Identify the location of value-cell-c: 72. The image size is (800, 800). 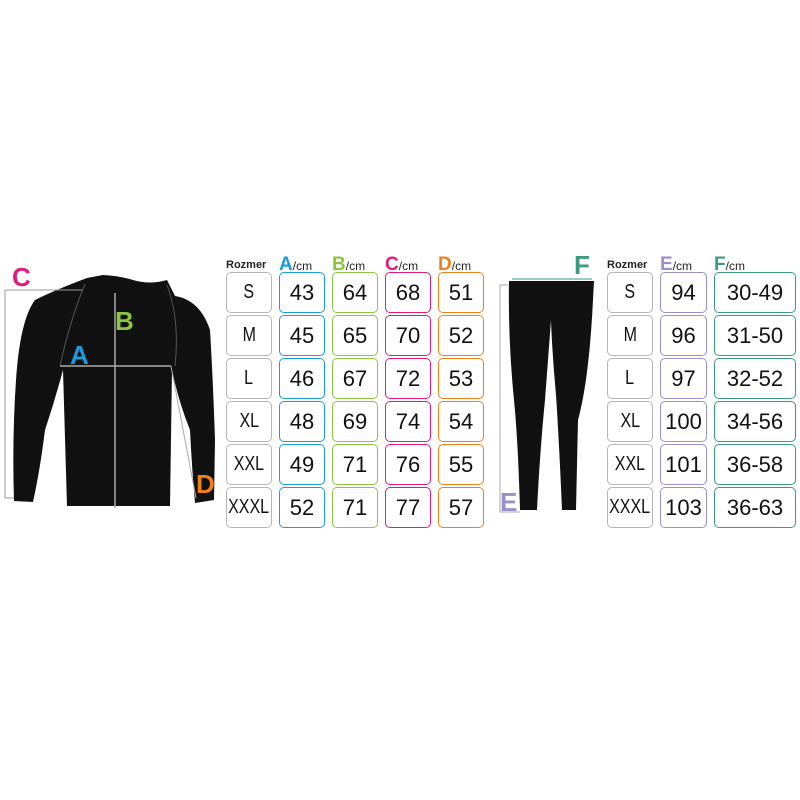
(408, 378).